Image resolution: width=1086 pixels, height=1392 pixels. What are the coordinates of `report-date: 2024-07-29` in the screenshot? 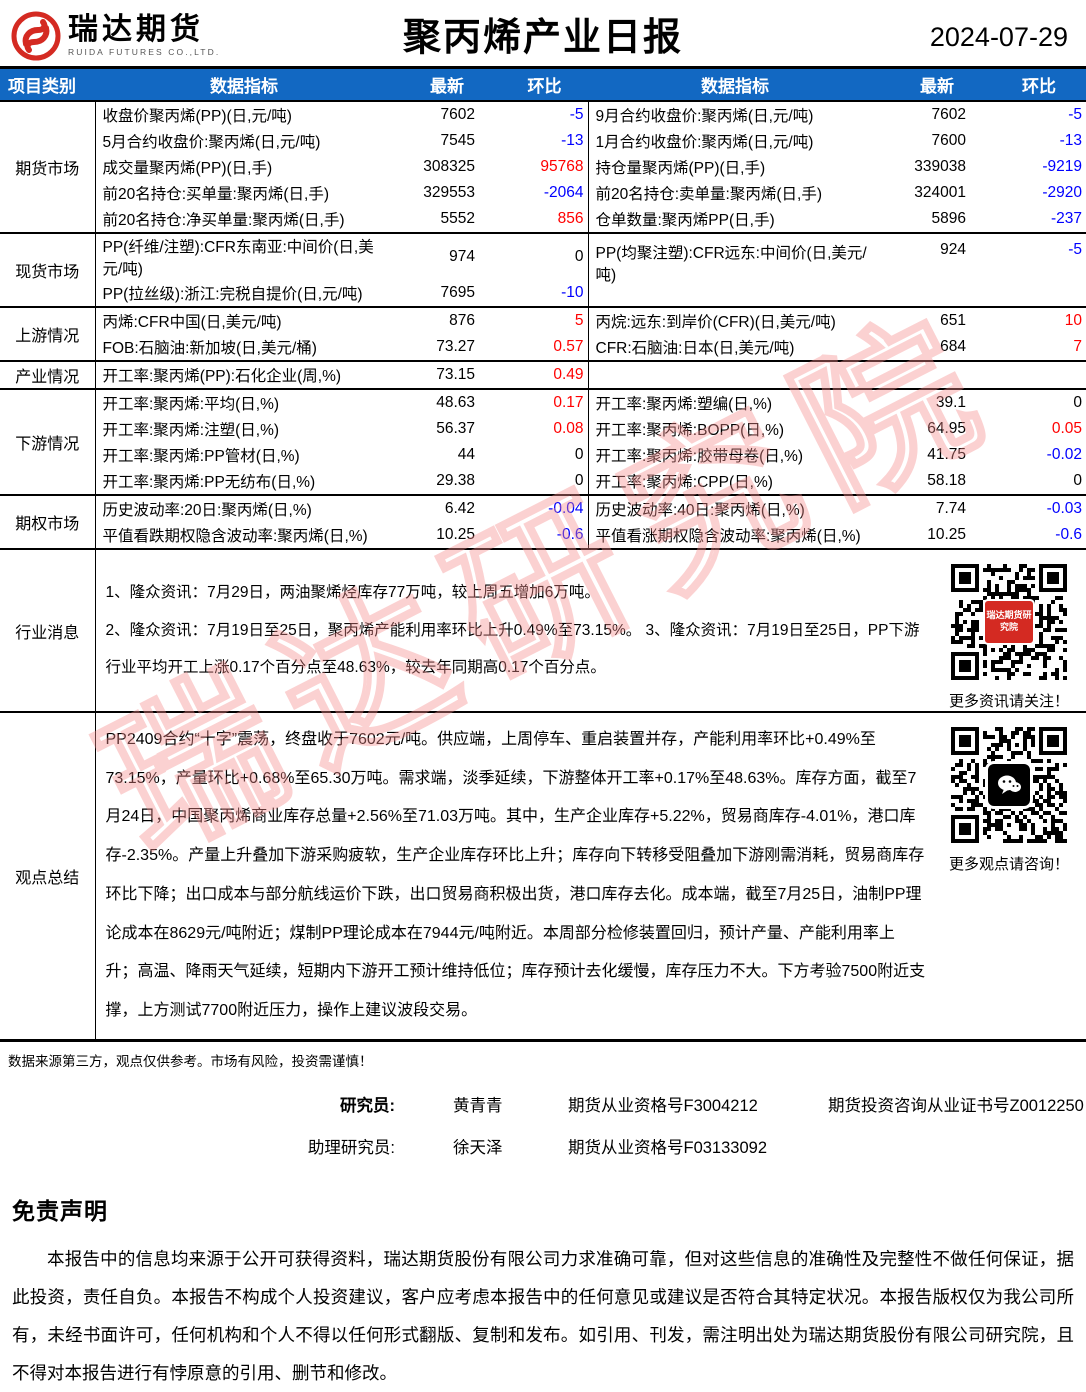 It's located at (998, 37).